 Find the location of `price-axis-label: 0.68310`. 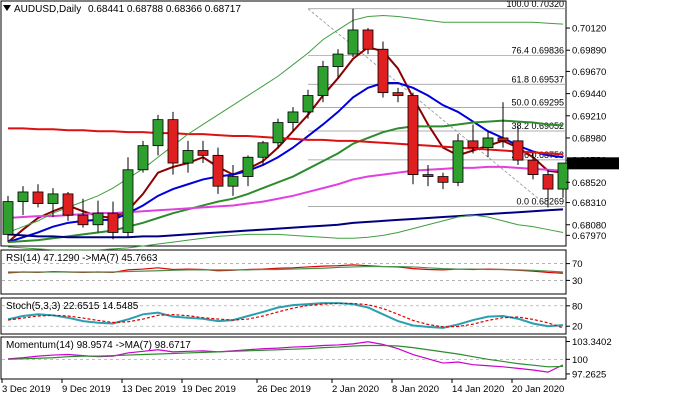

price-axis-label: 0.68310 is located at coordinates (589, 203).